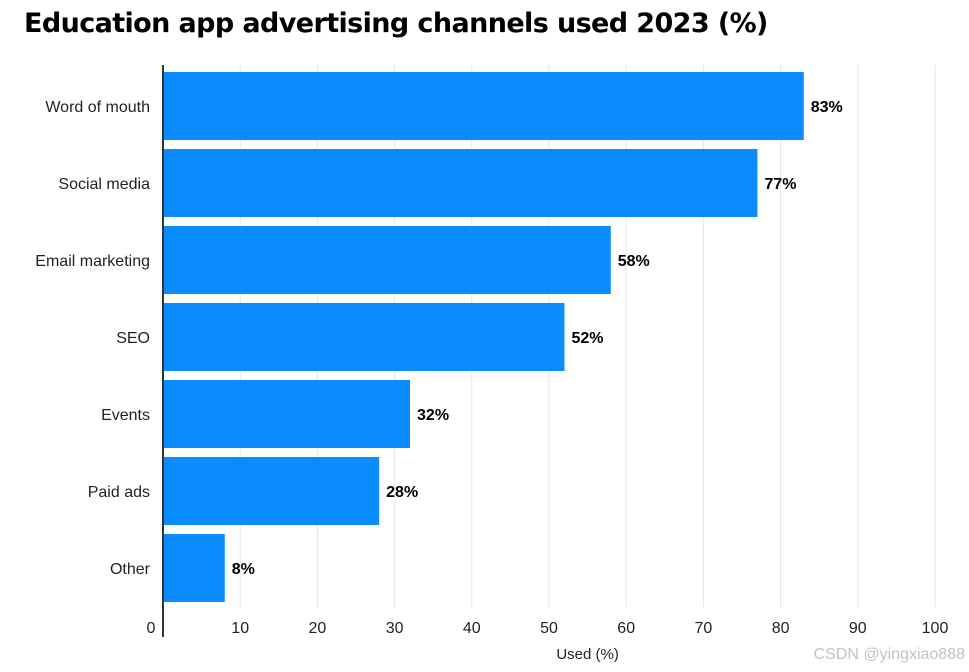 The width and height of the screenshot is (969, 672). Describe the element at coordinates (240, 628) in the screenshot. I see `x-tick-label: 10` at that location.